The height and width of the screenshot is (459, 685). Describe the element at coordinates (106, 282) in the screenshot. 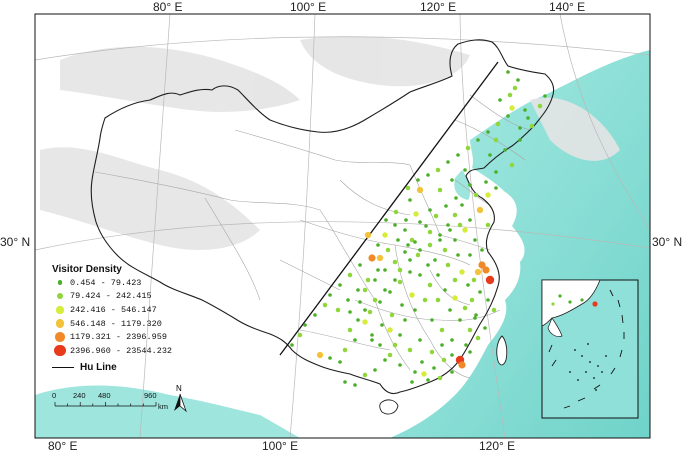

I see `legend-range-label: 0.454 - 79.423` at that location.